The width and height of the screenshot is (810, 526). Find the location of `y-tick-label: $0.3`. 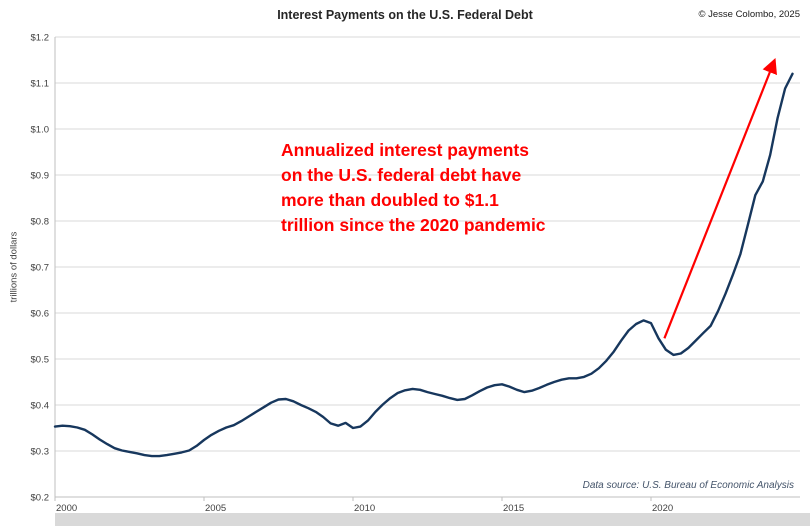

y-tick-label: $0.3 is located at coordinates (40, 452).